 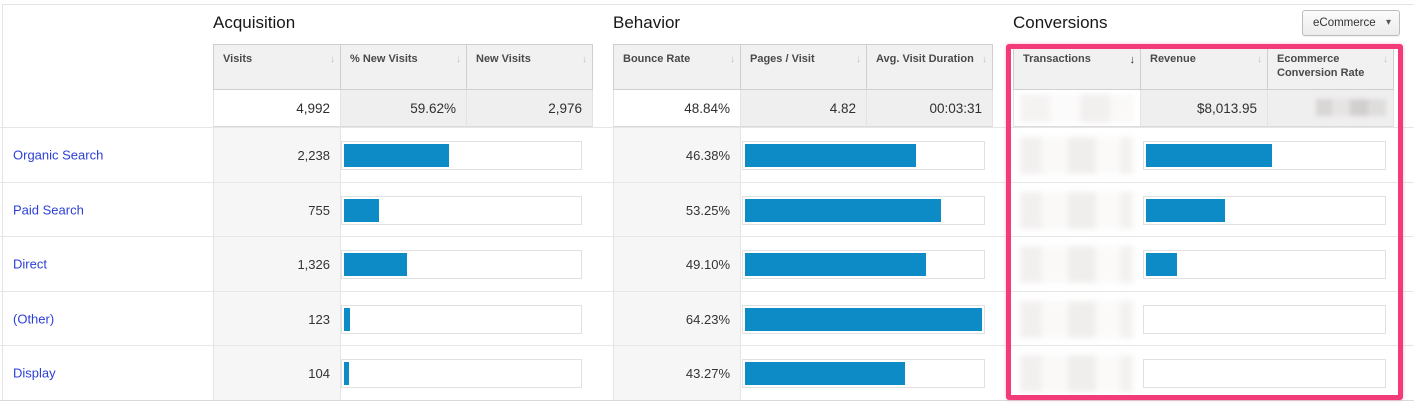 I want to click on column-header-label: Ecommerce Conversion Rate, so click(x=1321, y=66).